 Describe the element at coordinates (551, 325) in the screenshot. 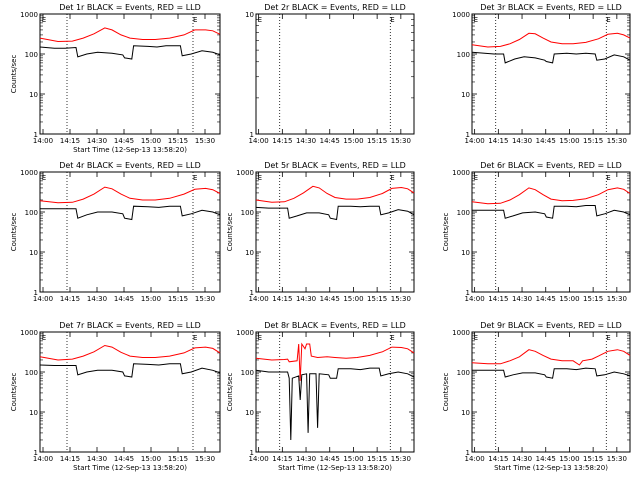

I see `panel-title: Det 9r BLACK = Events, RED = LLD` at that location.